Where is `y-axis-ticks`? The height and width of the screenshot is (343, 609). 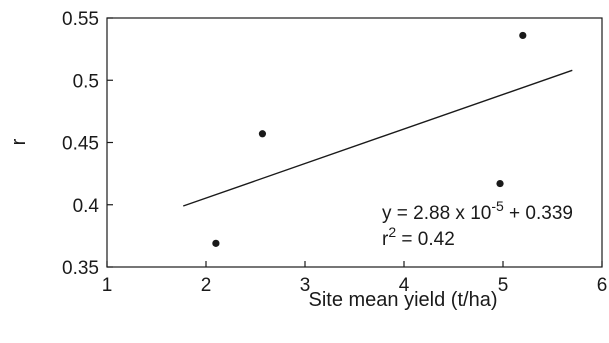 y-axis-ticks is located at coordinates (110, 142).